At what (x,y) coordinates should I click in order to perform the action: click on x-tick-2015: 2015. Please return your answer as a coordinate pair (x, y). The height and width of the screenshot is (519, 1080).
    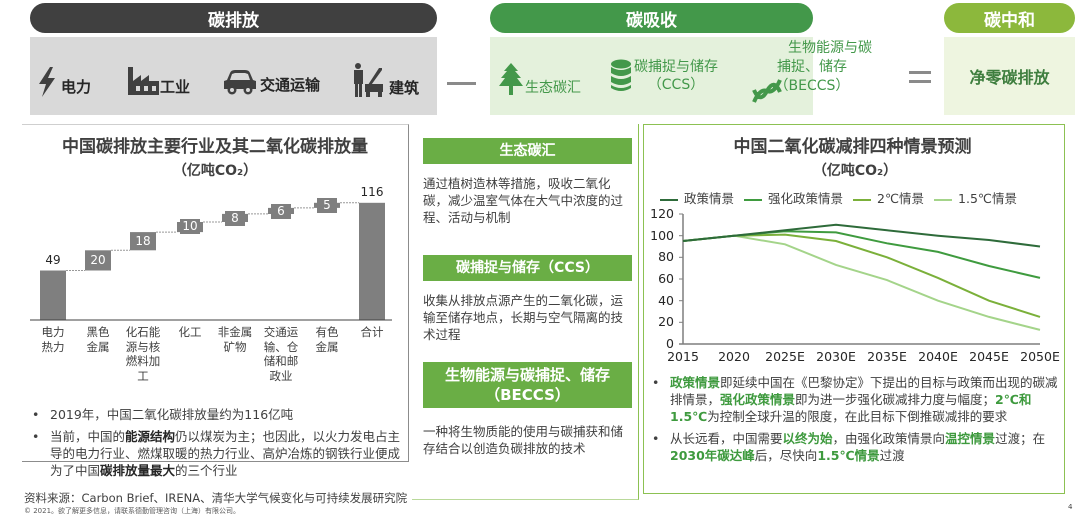
    Looking at the image, I should click on (683, 356).